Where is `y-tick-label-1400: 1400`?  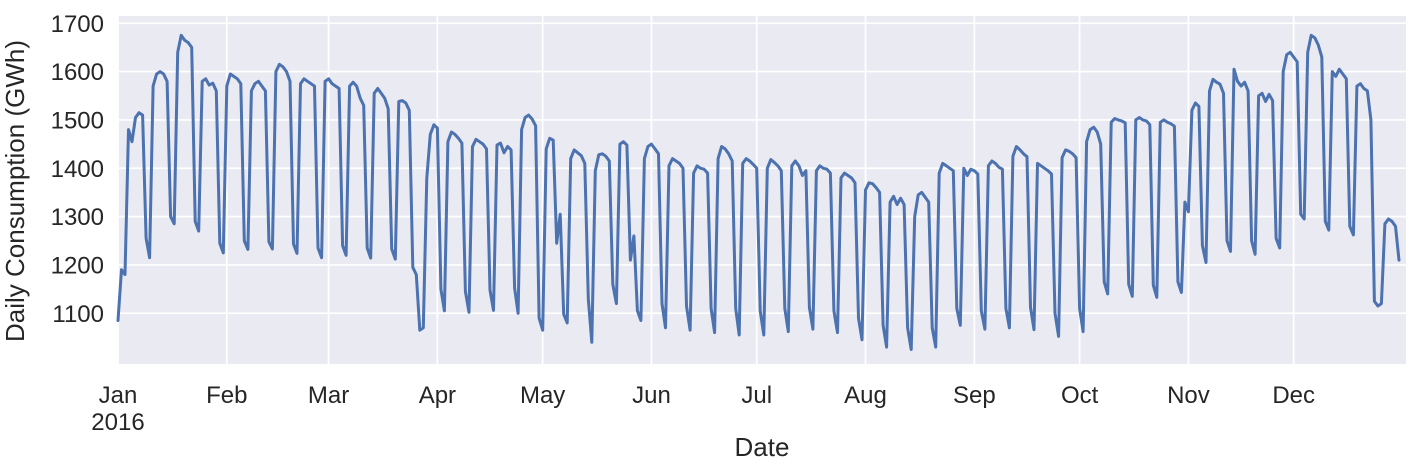 y-tick-label-1400: 1400 is located at coordinates (77, 169).